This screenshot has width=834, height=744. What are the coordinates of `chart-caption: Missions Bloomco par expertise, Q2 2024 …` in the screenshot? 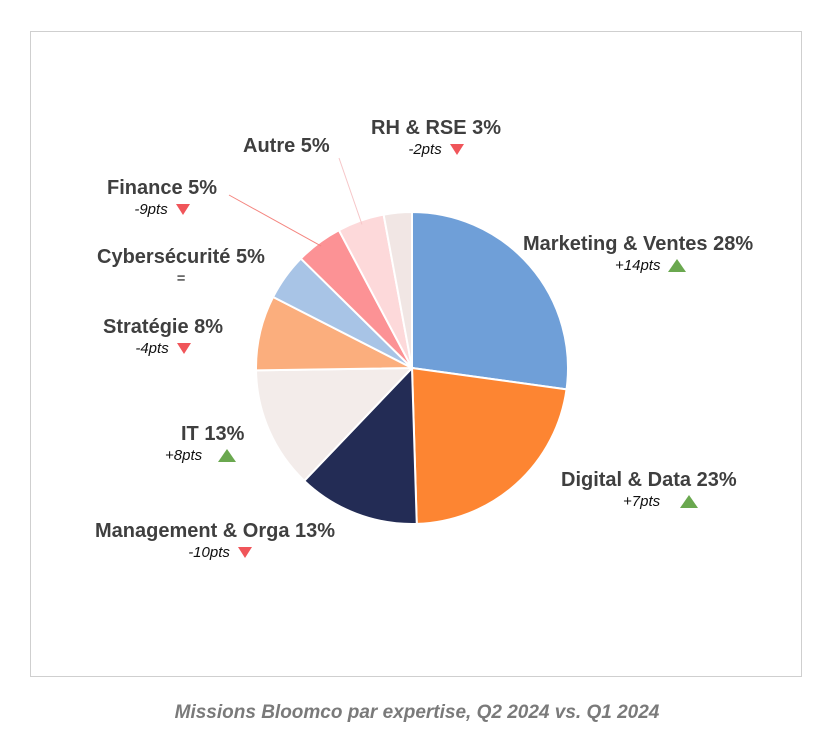 It's located at (417, 712).